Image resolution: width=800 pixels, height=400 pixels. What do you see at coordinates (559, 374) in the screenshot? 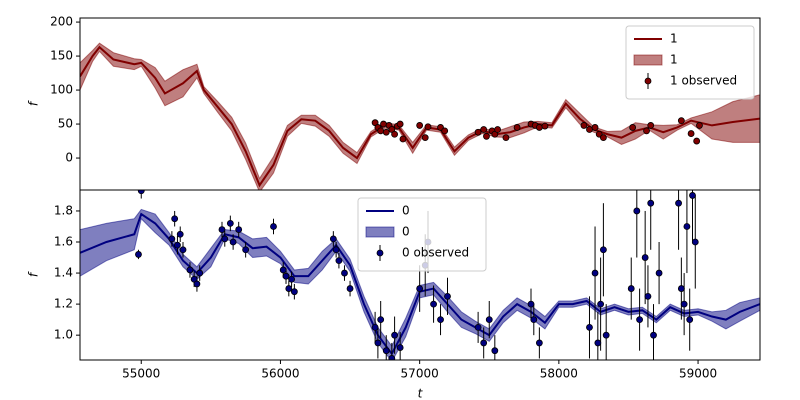
I see `x-tick-label: 58000` at bounding box center [559, 374].